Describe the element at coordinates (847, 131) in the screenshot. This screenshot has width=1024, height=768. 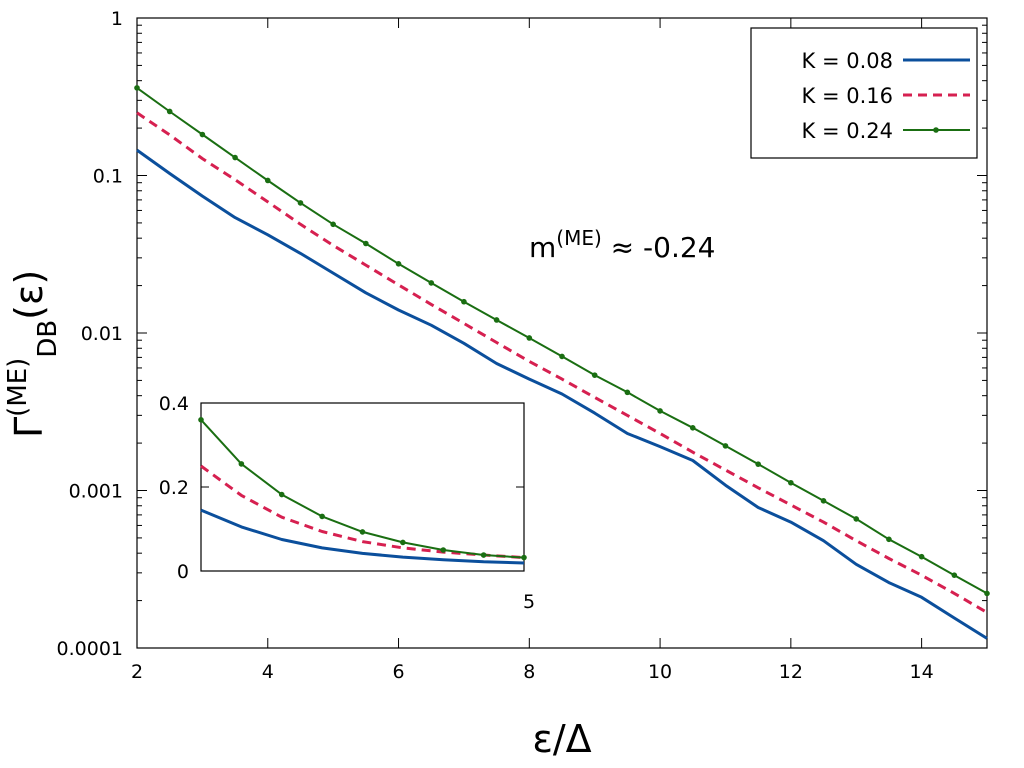
I see `legend-label-3: K = 0.24` at that location.